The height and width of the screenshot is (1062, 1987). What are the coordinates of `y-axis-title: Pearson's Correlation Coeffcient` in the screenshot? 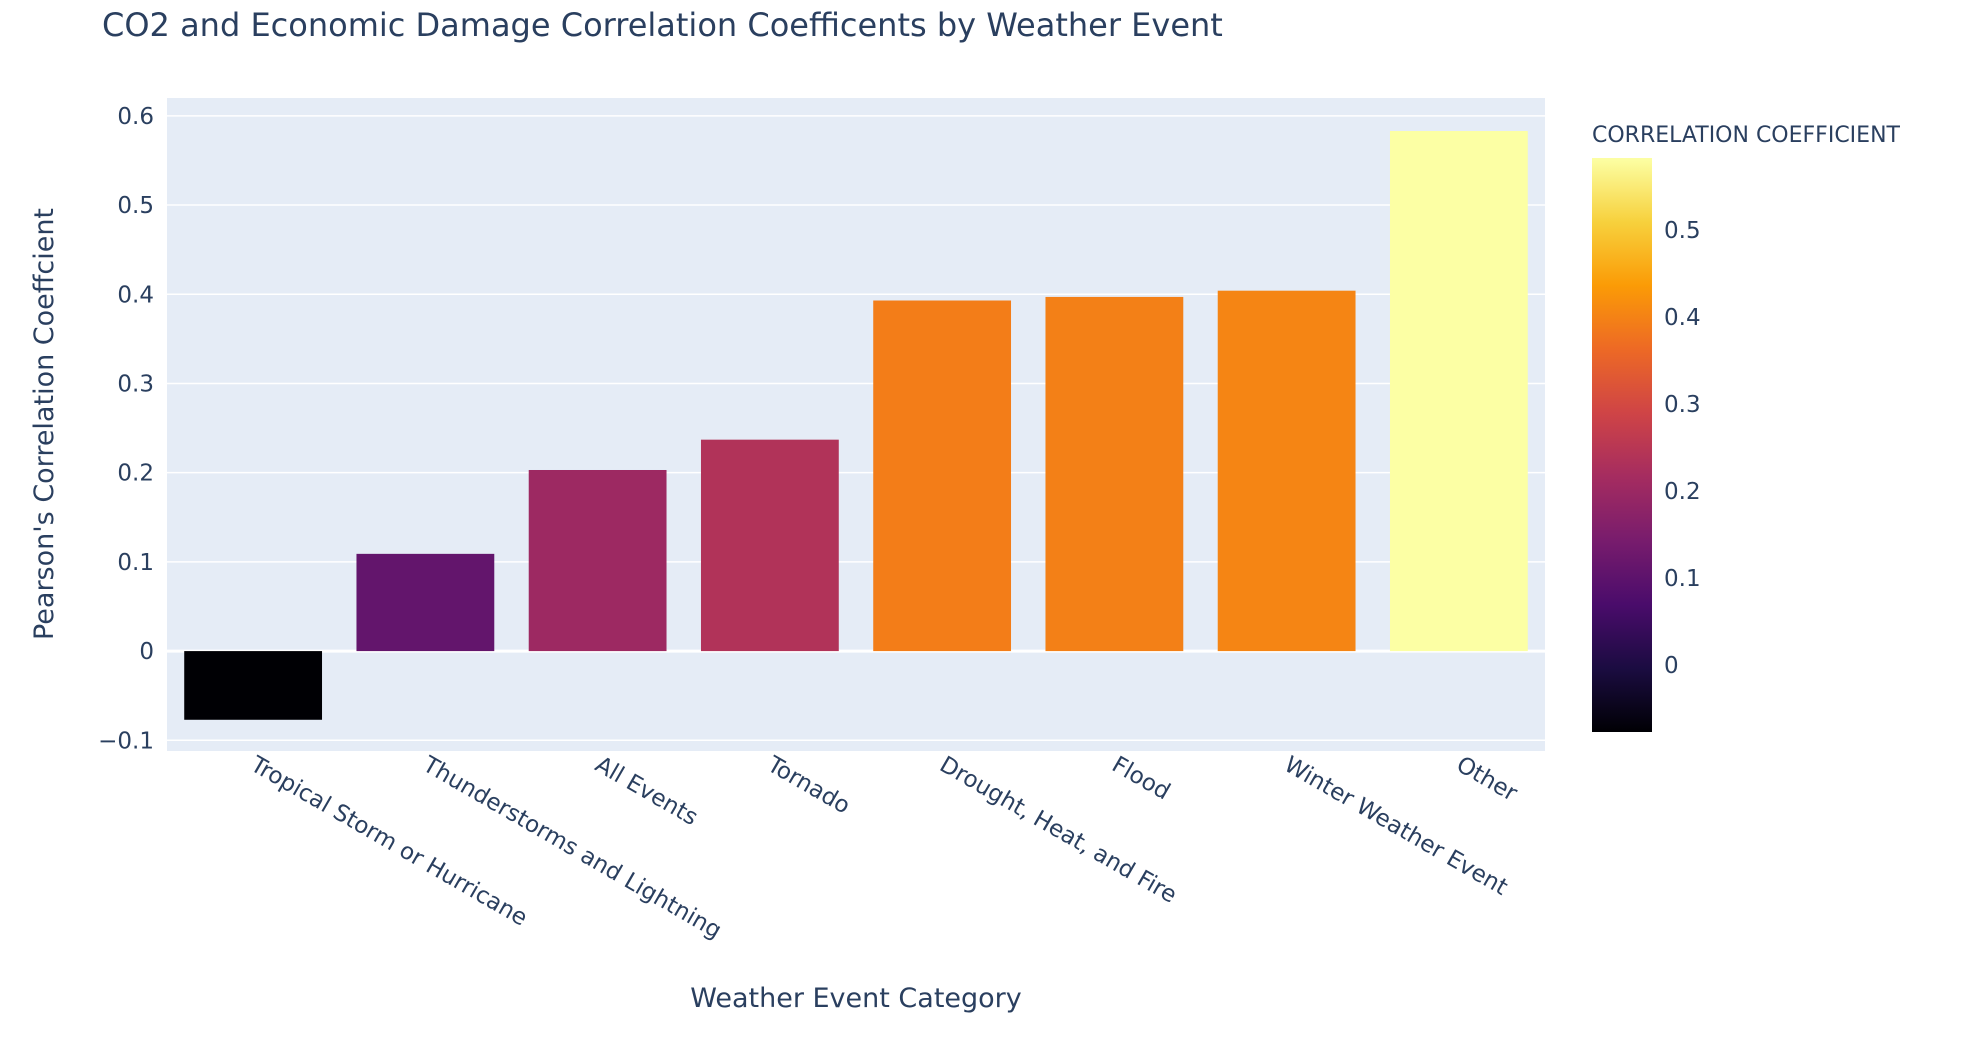 It's located at (44, 424).